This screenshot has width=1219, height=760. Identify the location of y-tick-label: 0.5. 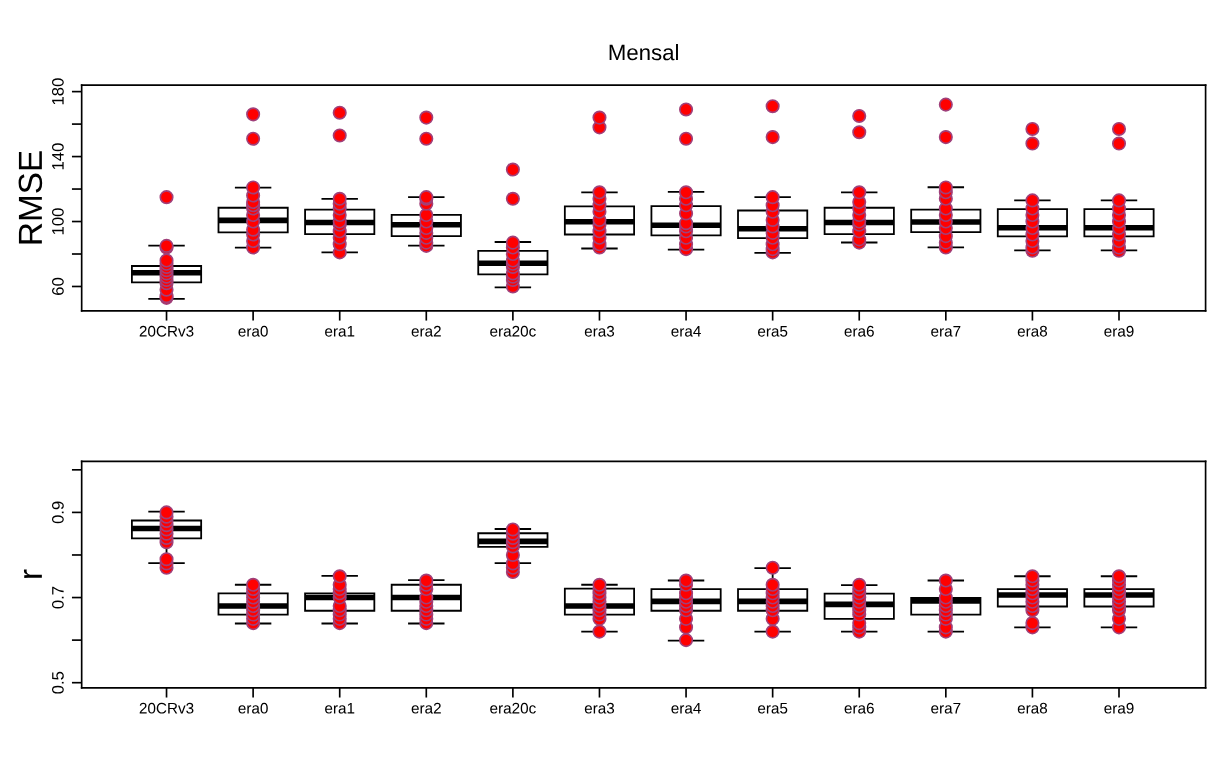
(57, 682).